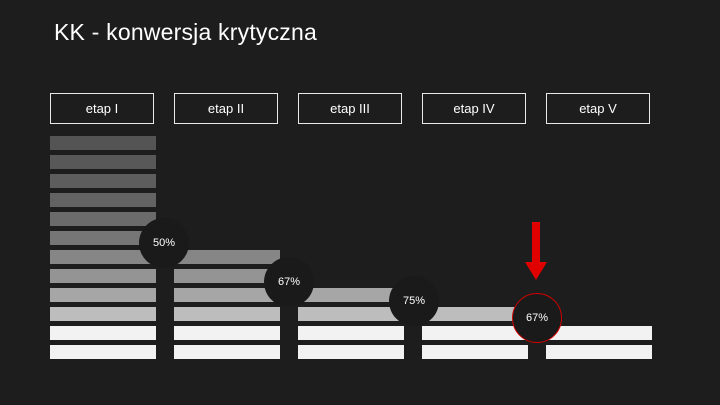 This screenshot has height=405, width=720. I want to click on conversion-rate-1: 50%, so click(164, 243).